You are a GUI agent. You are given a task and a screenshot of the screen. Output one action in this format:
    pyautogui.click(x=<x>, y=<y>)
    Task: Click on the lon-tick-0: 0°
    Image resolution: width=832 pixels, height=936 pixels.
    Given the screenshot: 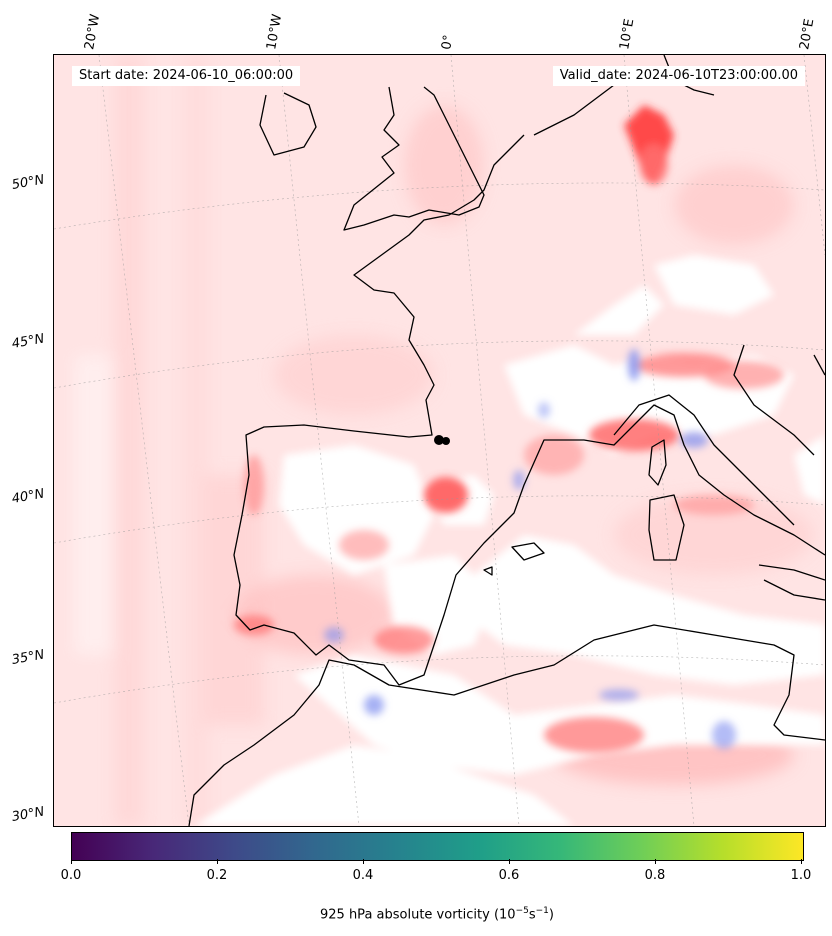 What is the action you would take?
    pyautogui.click(x=448, y=42)
    